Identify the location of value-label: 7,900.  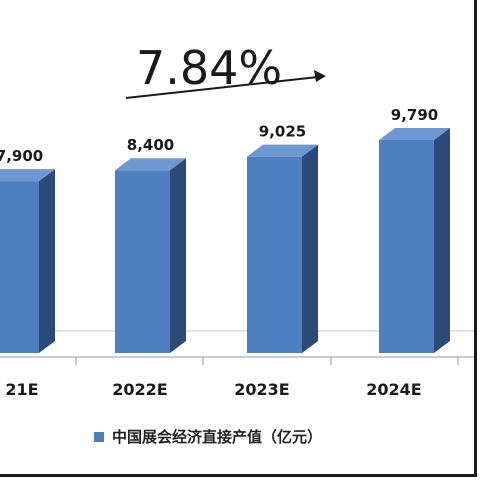
(21, 156).